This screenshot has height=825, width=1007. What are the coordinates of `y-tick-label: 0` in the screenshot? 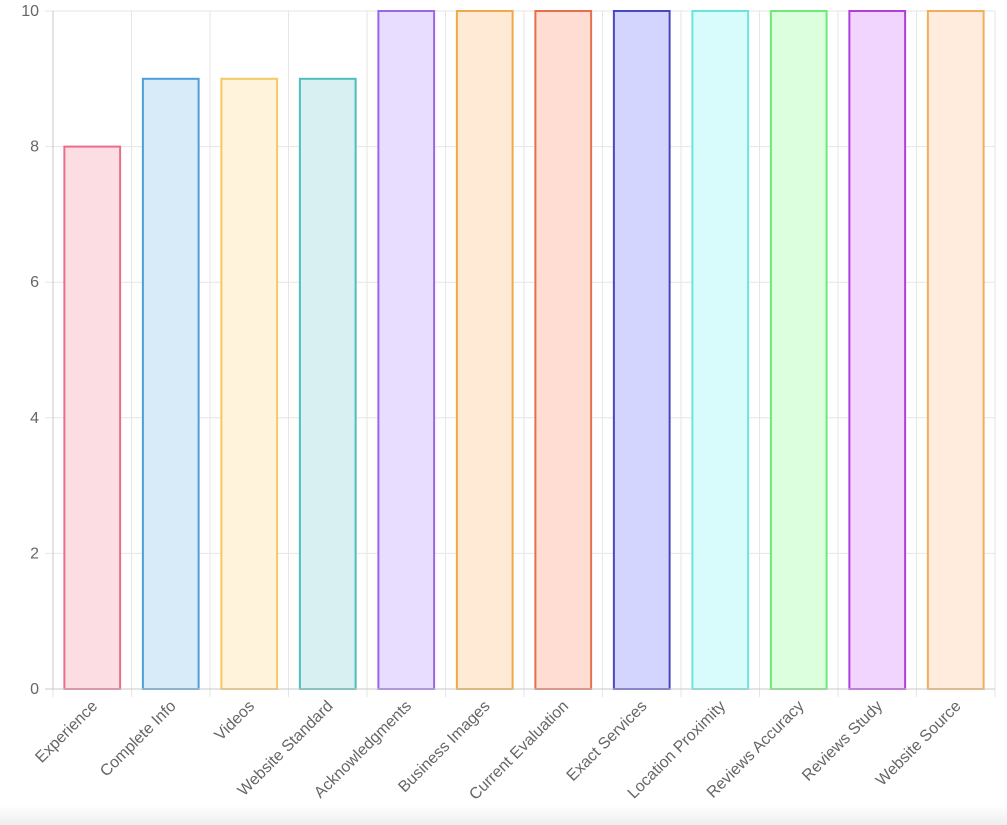 It's located at (34, 689).